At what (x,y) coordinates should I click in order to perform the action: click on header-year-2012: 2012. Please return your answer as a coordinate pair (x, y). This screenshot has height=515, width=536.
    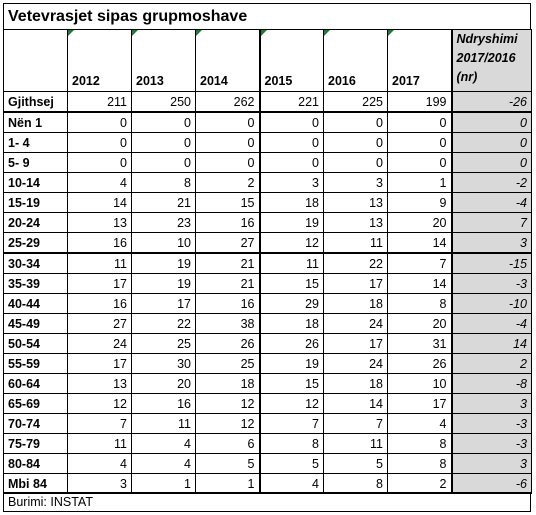
    Looking at the image, I should click on (99, 60).